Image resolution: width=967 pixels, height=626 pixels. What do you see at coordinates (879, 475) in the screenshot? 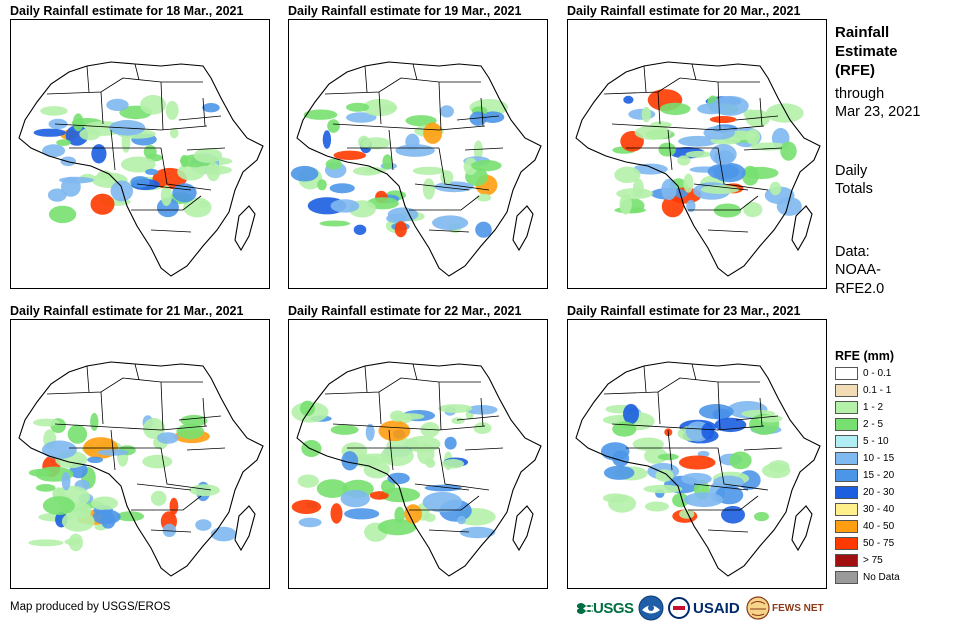
I see `legend-label: 15 - 20` at bounding box center [879, 475].